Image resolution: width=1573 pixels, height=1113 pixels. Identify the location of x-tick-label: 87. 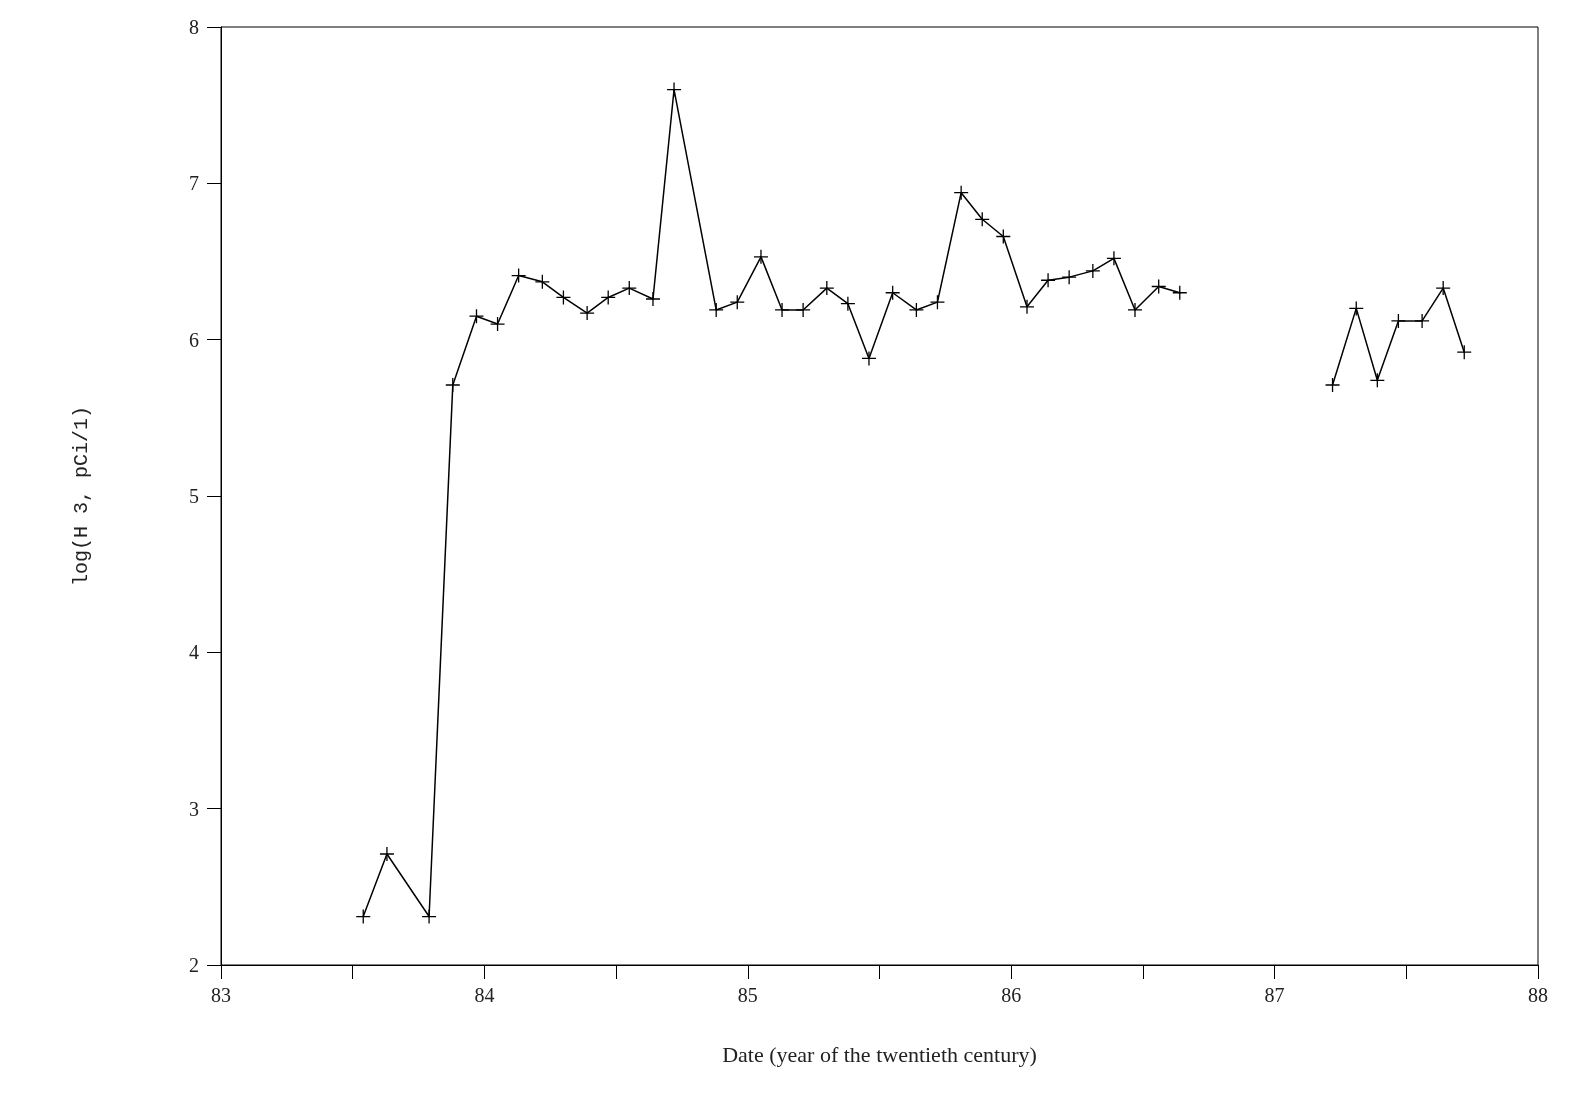
(1274, 995).